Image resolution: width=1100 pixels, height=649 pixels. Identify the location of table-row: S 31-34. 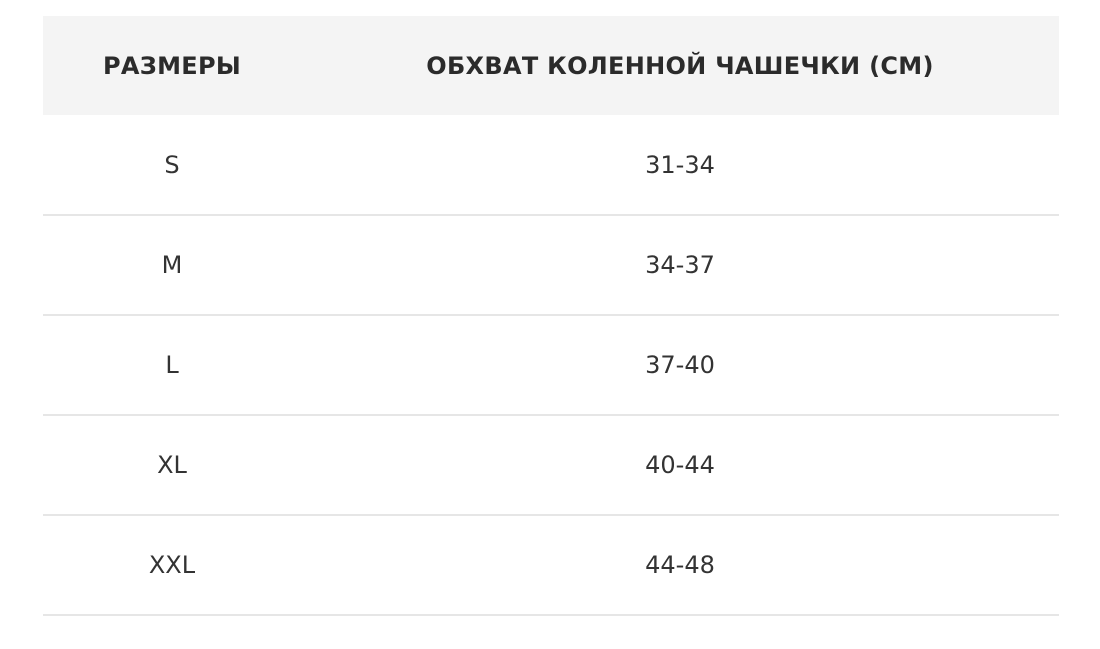
(551, 165).